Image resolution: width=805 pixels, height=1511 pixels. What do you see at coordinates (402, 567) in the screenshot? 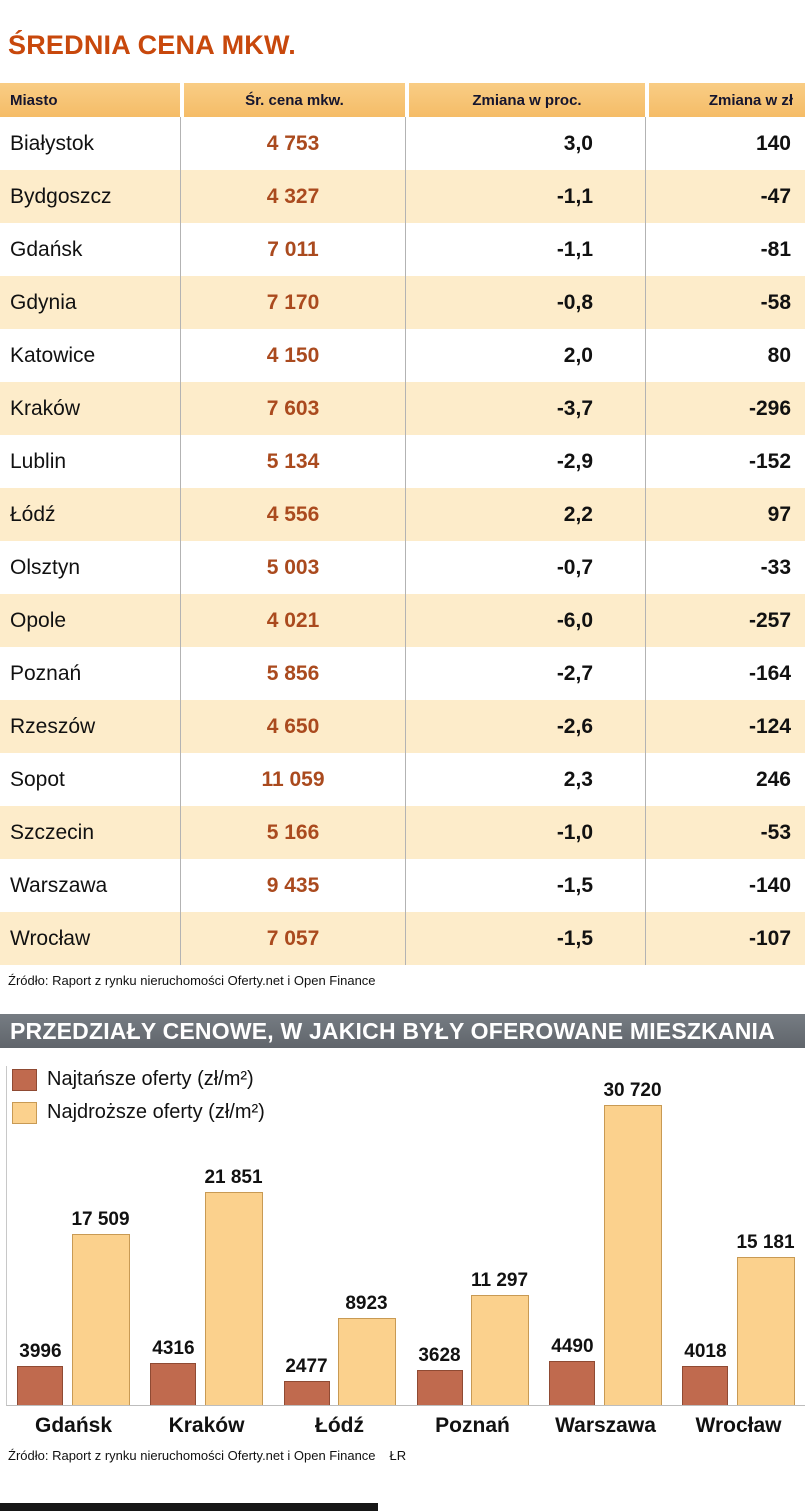
I see `table-row: Olsztyn 5 003 -0,7 -33` at bounding box center [402, 567].